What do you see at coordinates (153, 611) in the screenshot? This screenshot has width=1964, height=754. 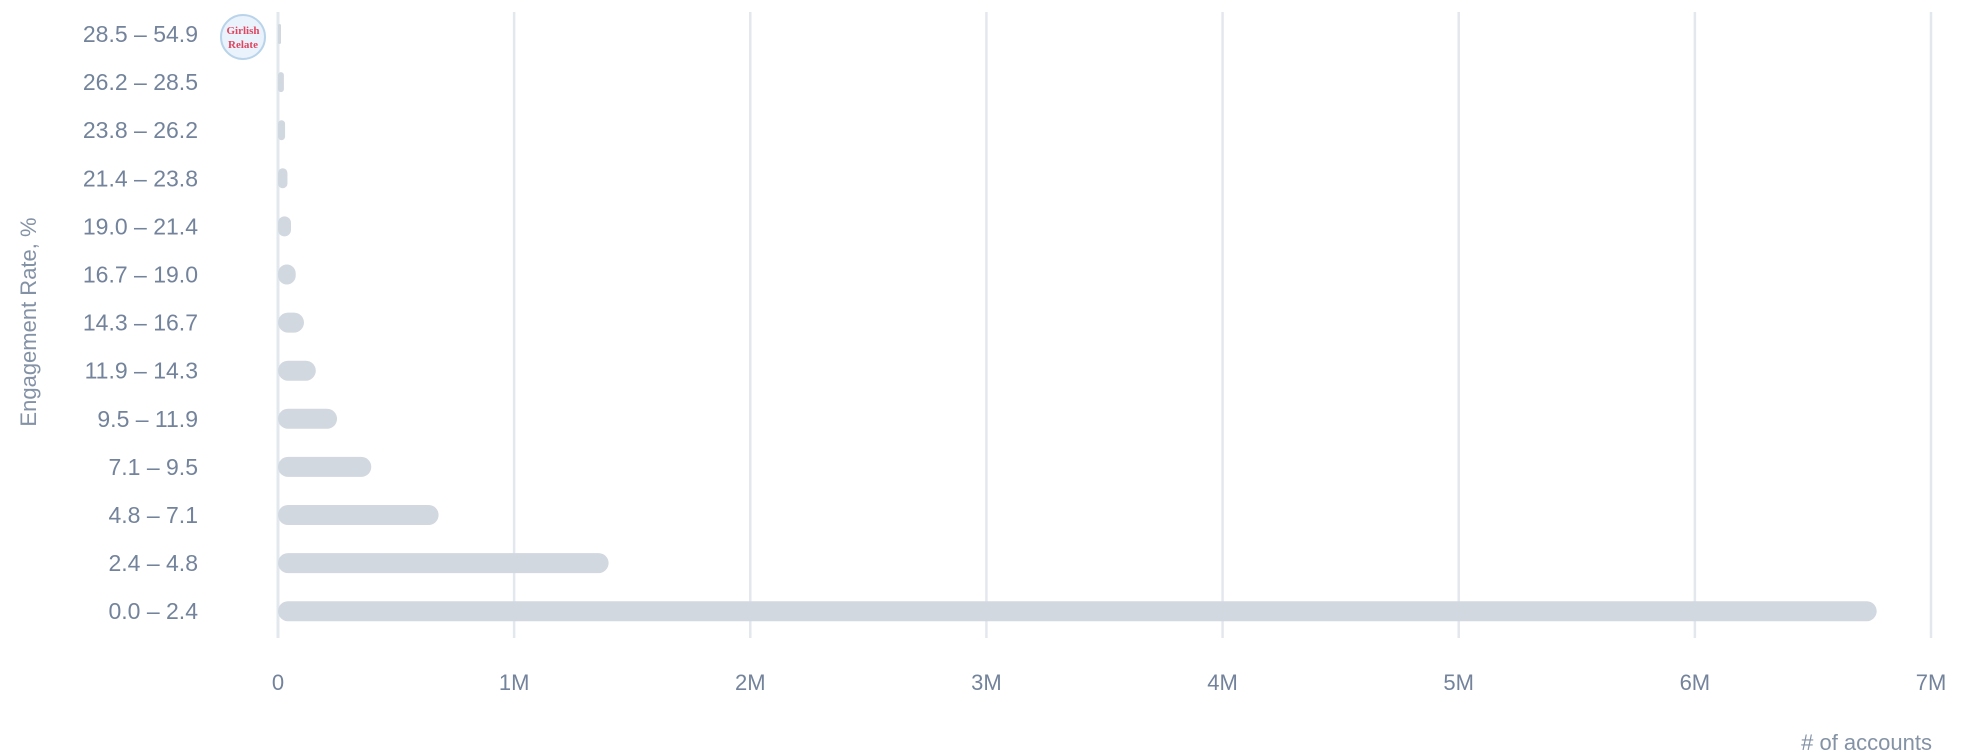 I see `category-label: 0.0 – 2.4` at bounding box center [153, 611].